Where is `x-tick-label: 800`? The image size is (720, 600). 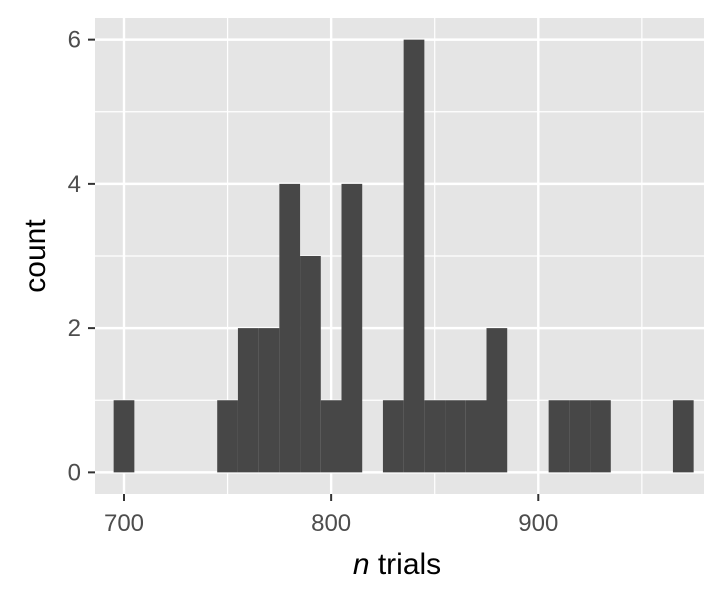 x-tick-label: 800 is located at coordinates (331, 523).